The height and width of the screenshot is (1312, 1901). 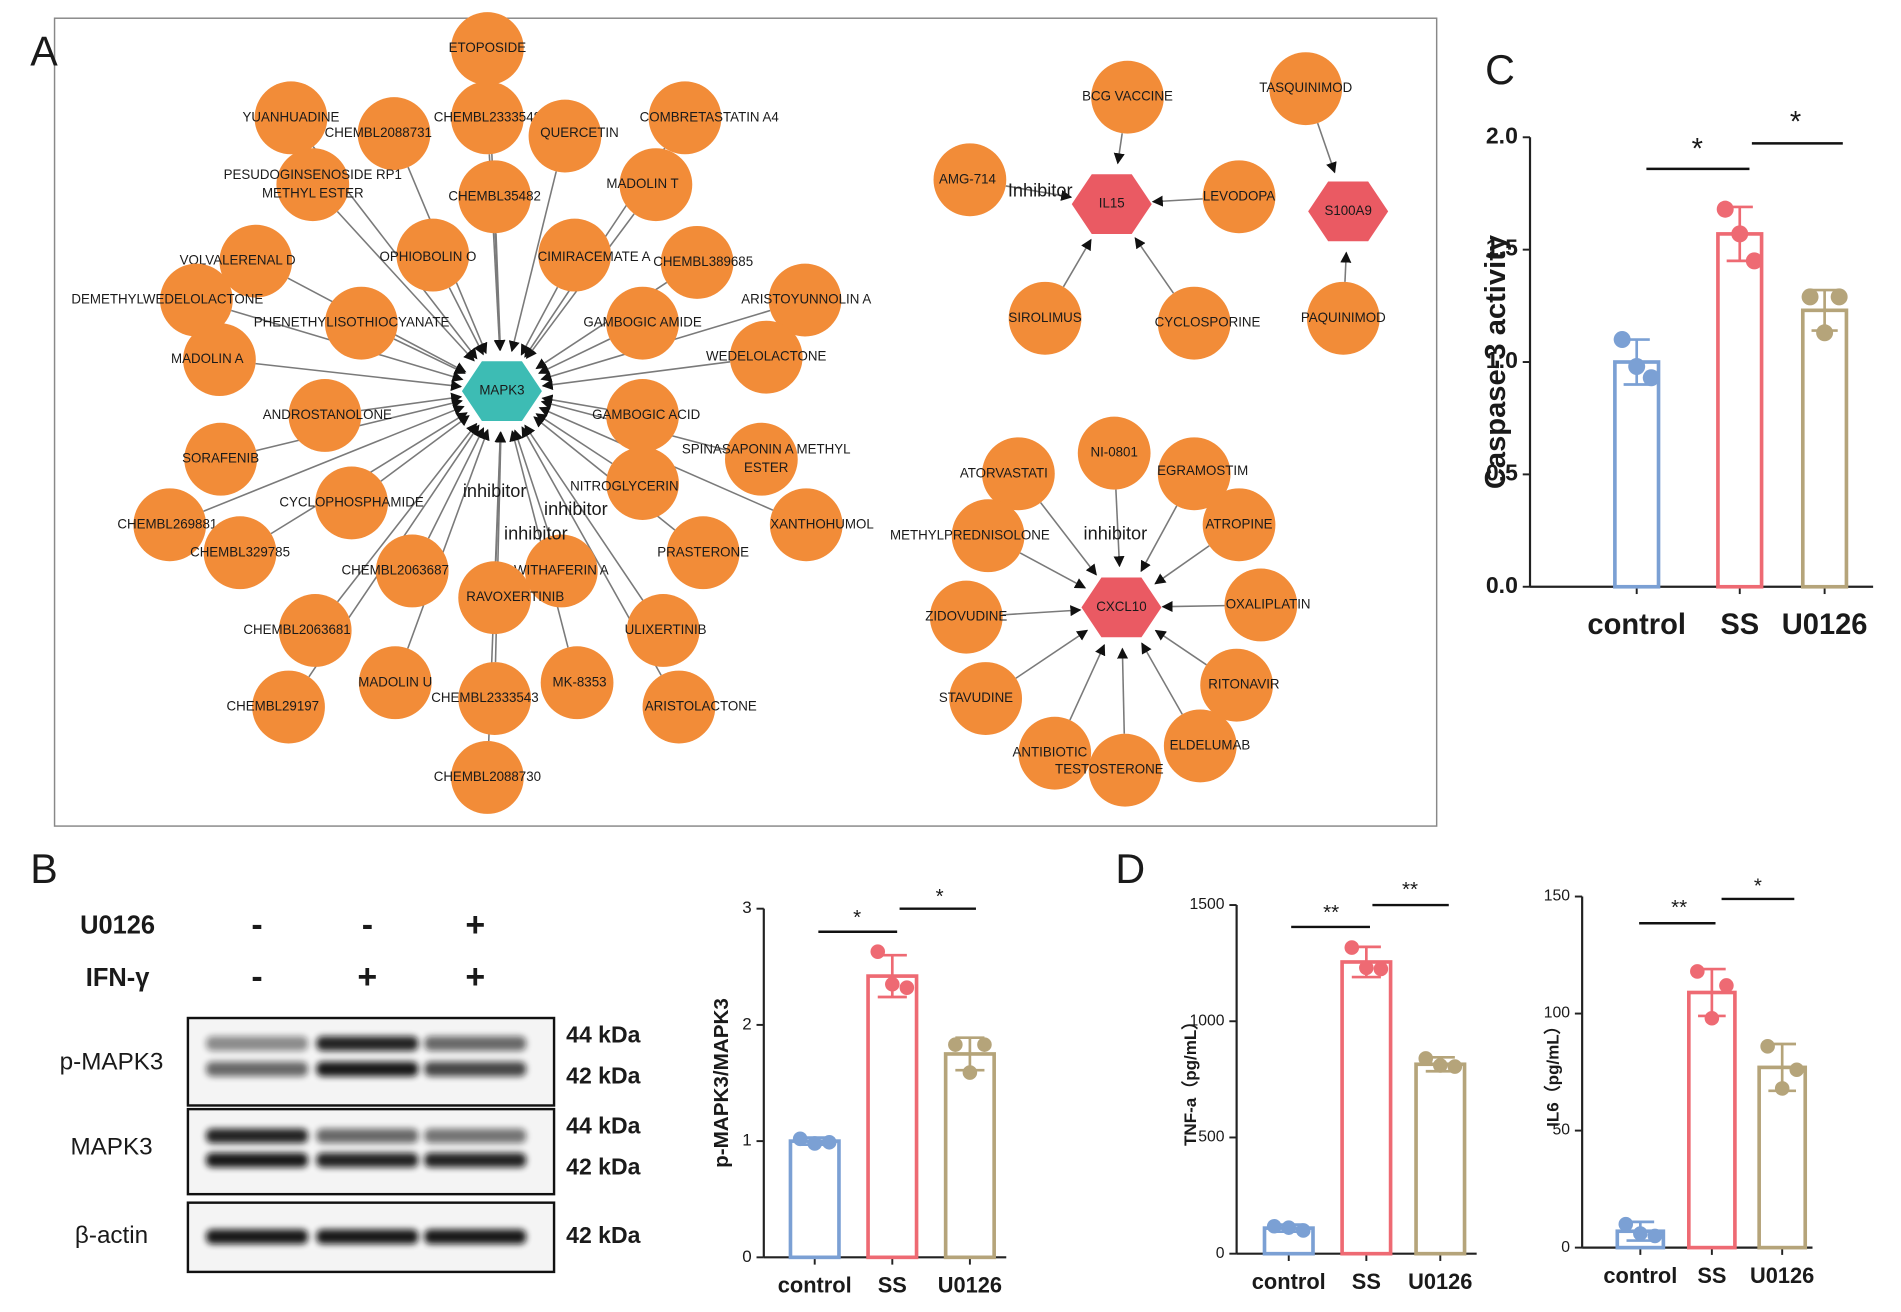 What do you see at coordinates (1697, 149) in the screenshot?
I see `significance-label: *` at bounding box center [1697, 149].